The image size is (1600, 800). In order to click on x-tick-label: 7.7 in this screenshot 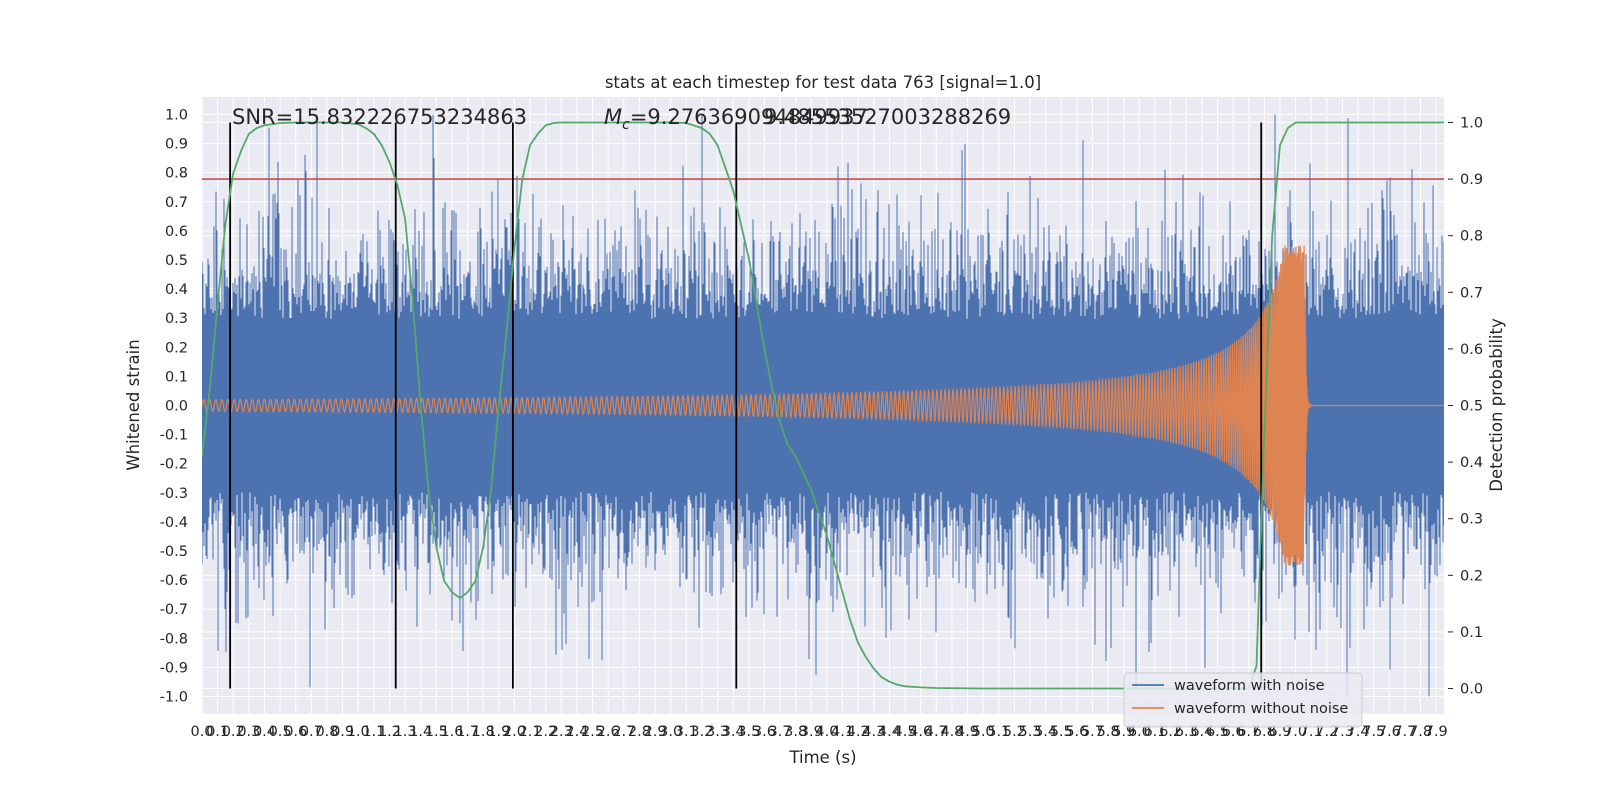, I will do `click(1404, 732)`.